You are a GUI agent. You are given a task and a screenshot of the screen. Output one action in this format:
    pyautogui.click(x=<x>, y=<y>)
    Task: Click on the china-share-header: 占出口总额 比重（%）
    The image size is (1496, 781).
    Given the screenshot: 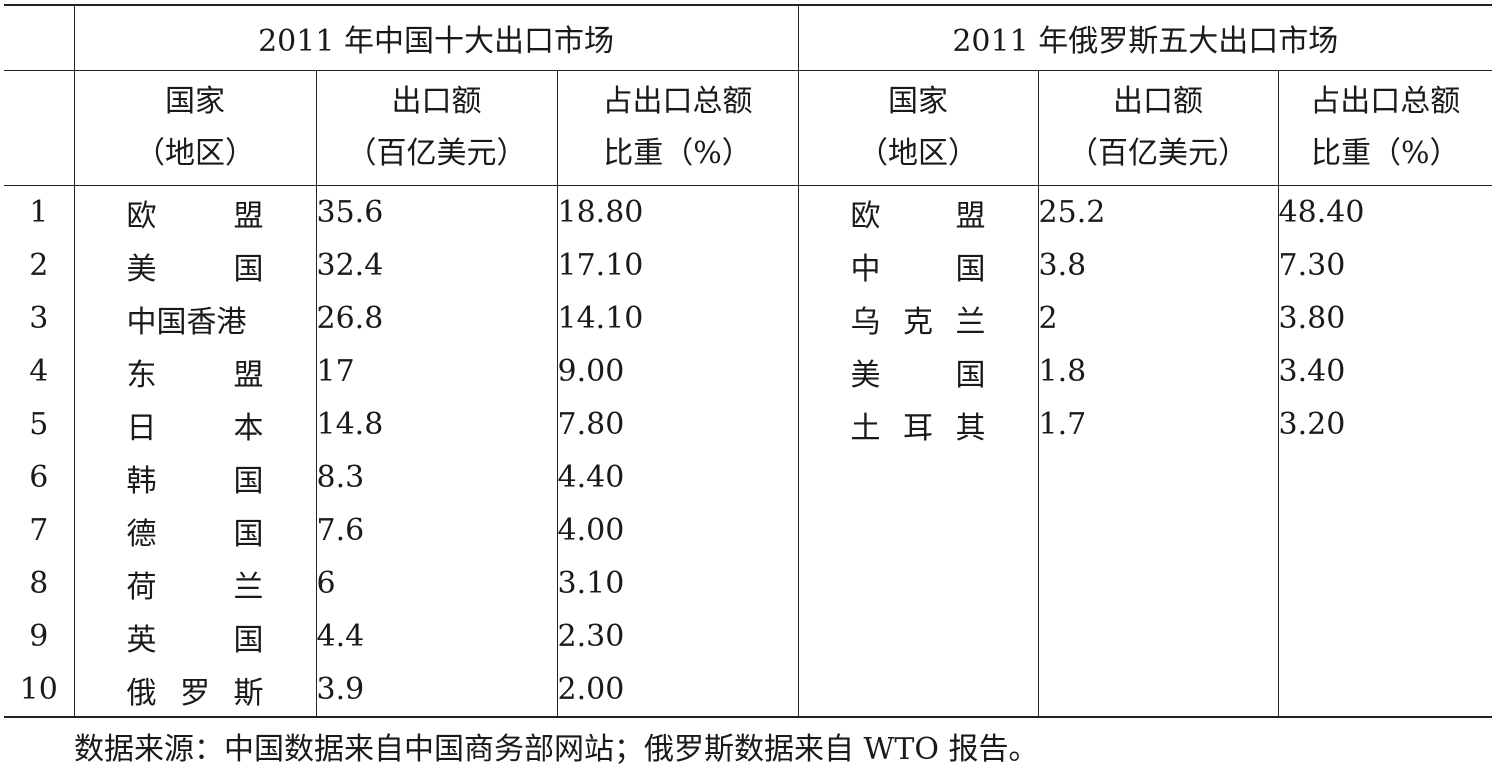 What is the action you would take?
    pyautogui.click(x=677, y=128)
    